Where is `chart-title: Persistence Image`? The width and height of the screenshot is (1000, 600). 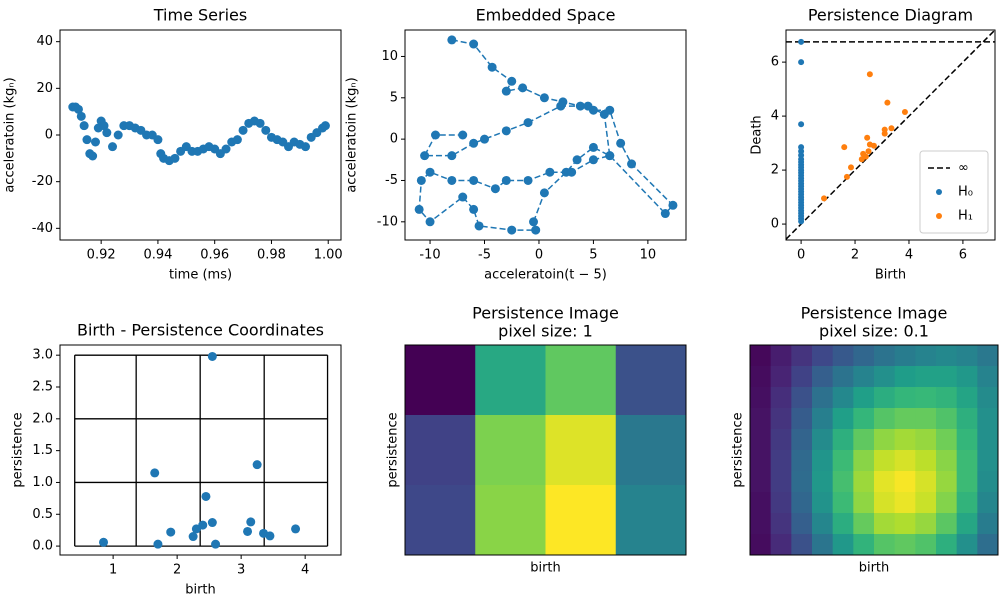
chart-title: Persistence Image is located at coordinates (545, 313).